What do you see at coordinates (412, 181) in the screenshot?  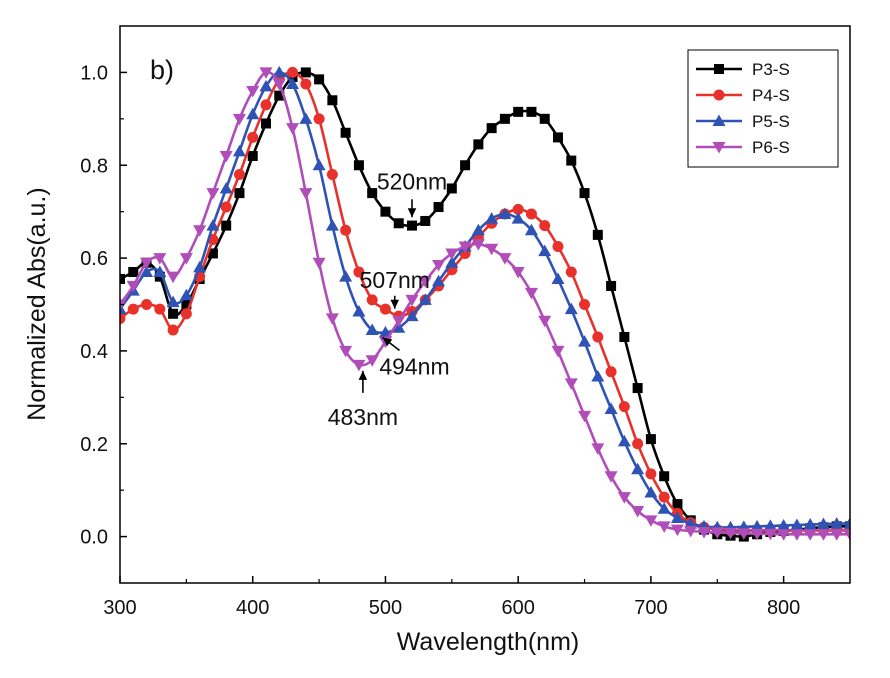 I see `annotation-label: 520nm` at bounding box center [412, 181].